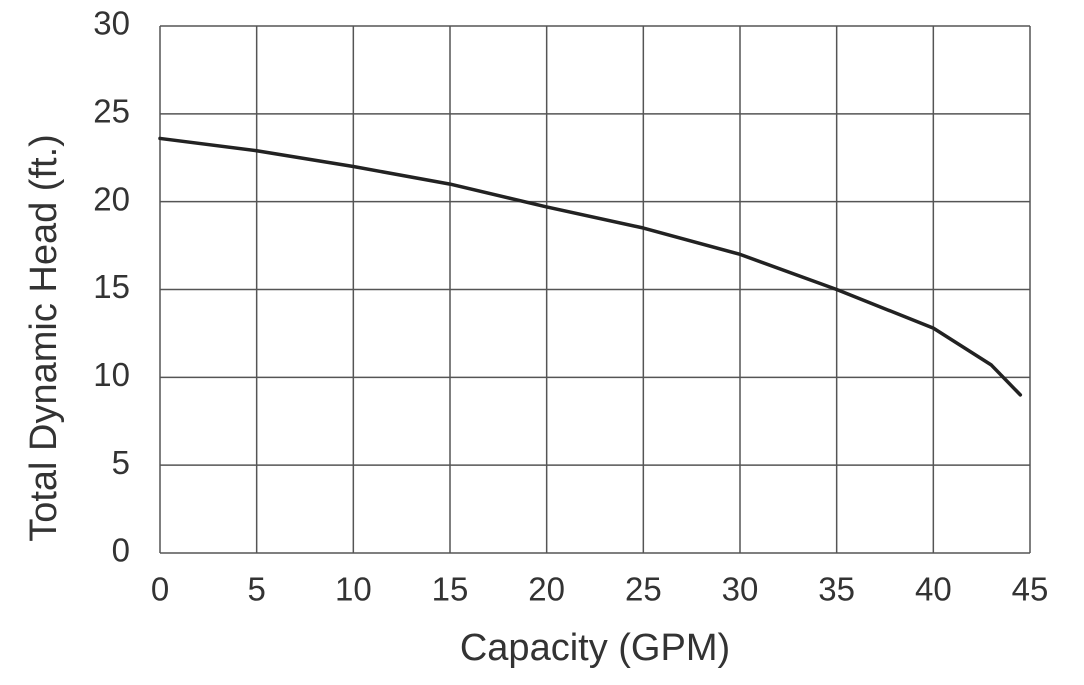 The width and height of the screenshot is (1084, 685). I want to click on y-tick-label: 20, so click(111, 198).